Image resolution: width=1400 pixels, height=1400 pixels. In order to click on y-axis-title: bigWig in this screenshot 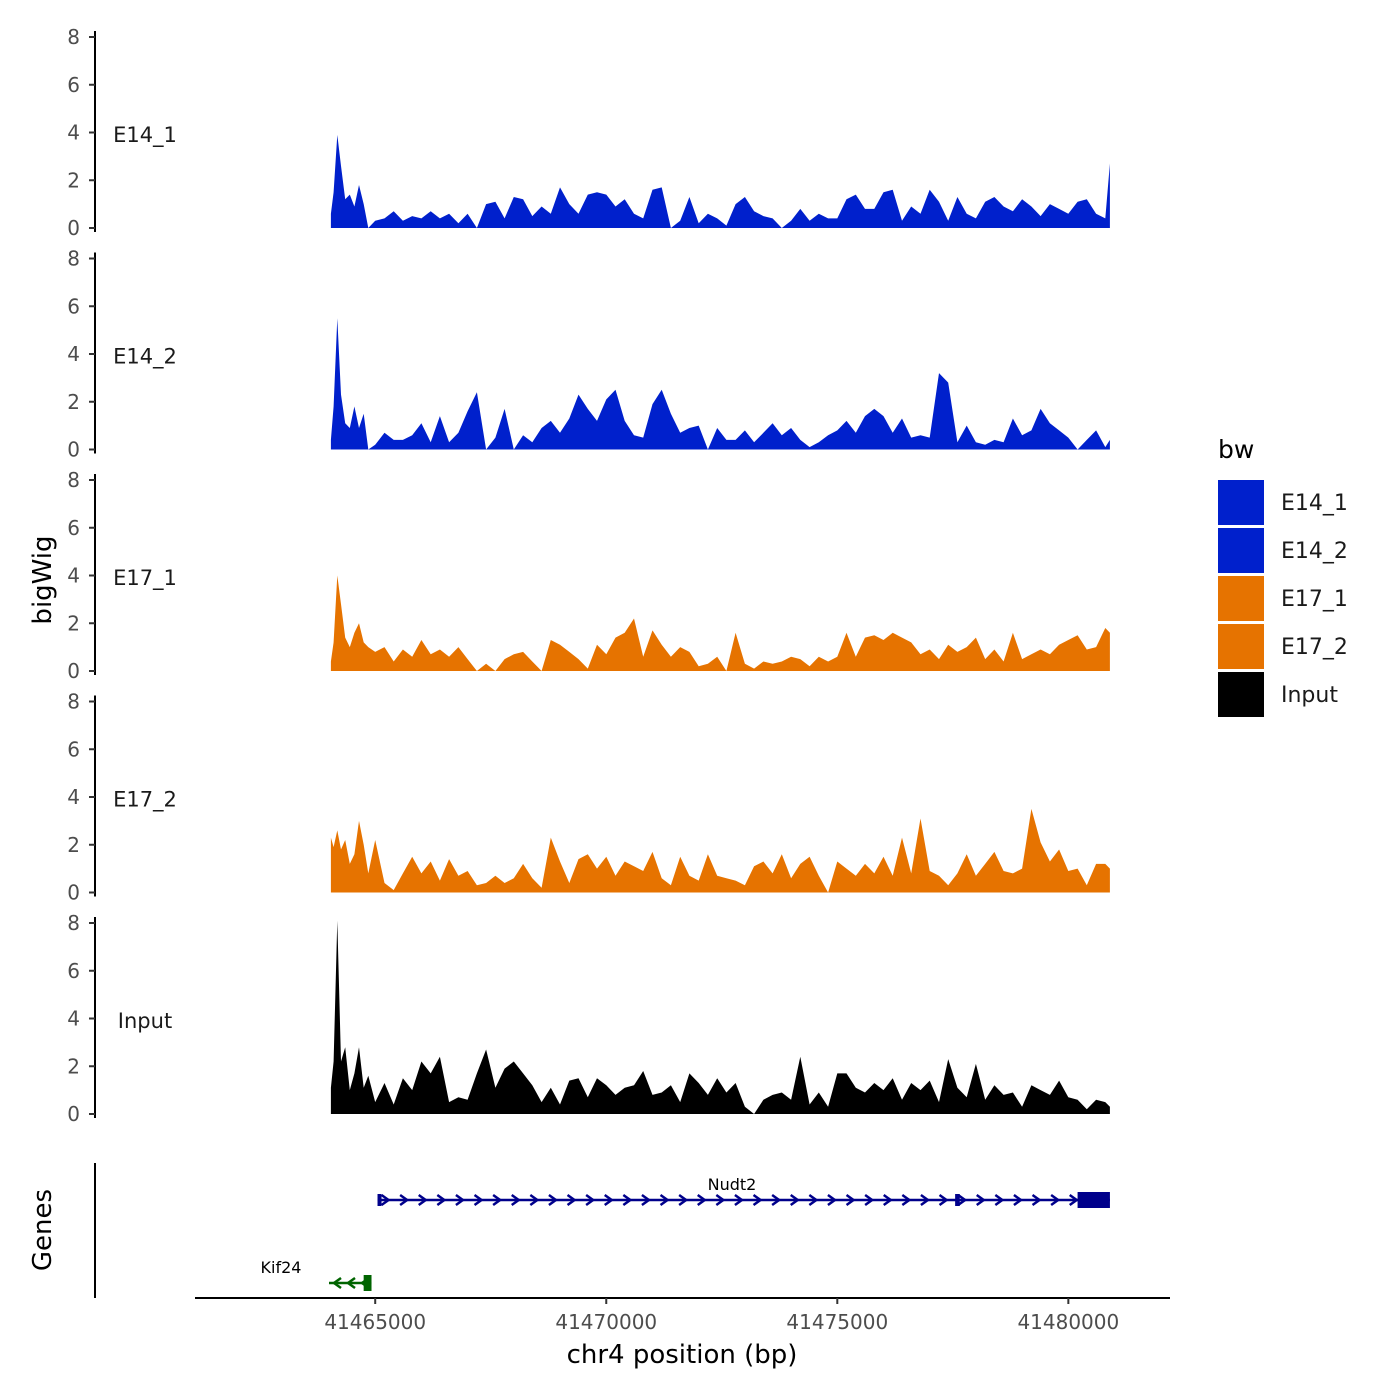, I will do `click(43, 579)`.